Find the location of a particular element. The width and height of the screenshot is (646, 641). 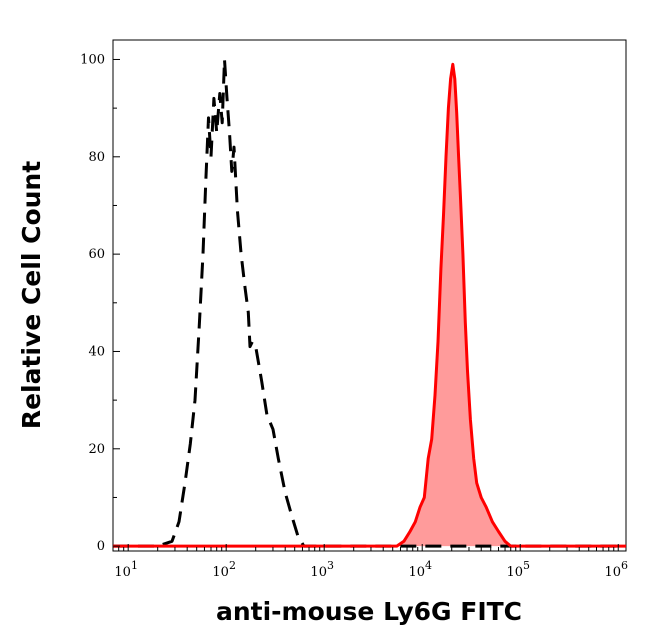

y-tick-label: 100 is located at coordinates (92, 59).